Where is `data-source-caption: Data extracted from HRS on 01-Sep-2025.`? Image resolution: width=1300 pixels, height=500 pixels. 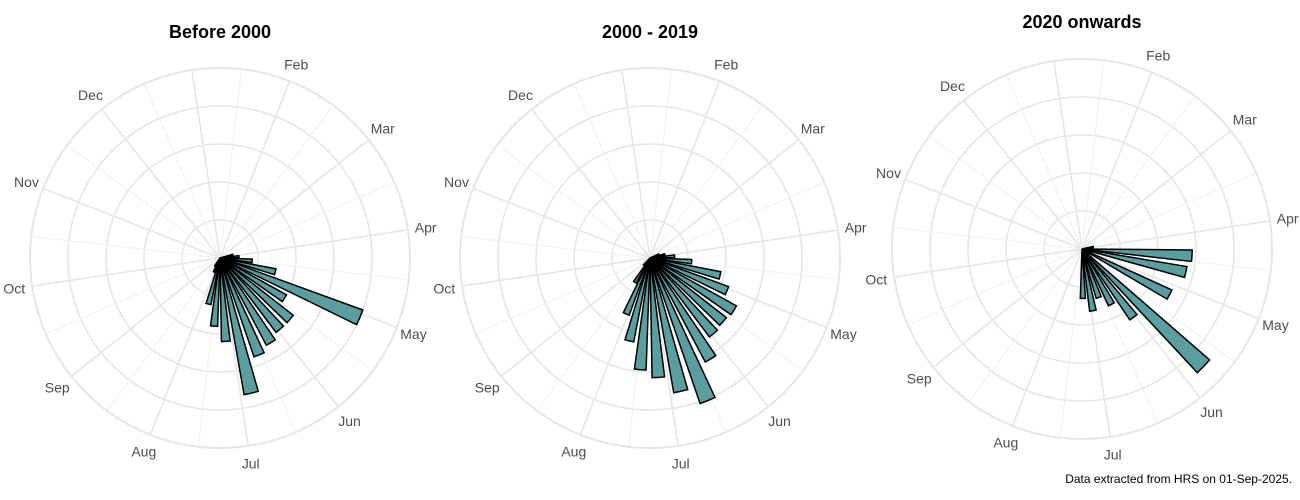
data-source-caption: Data extracted from HRS on 01-Sep-2025. is located at coordinates (1178, 479).